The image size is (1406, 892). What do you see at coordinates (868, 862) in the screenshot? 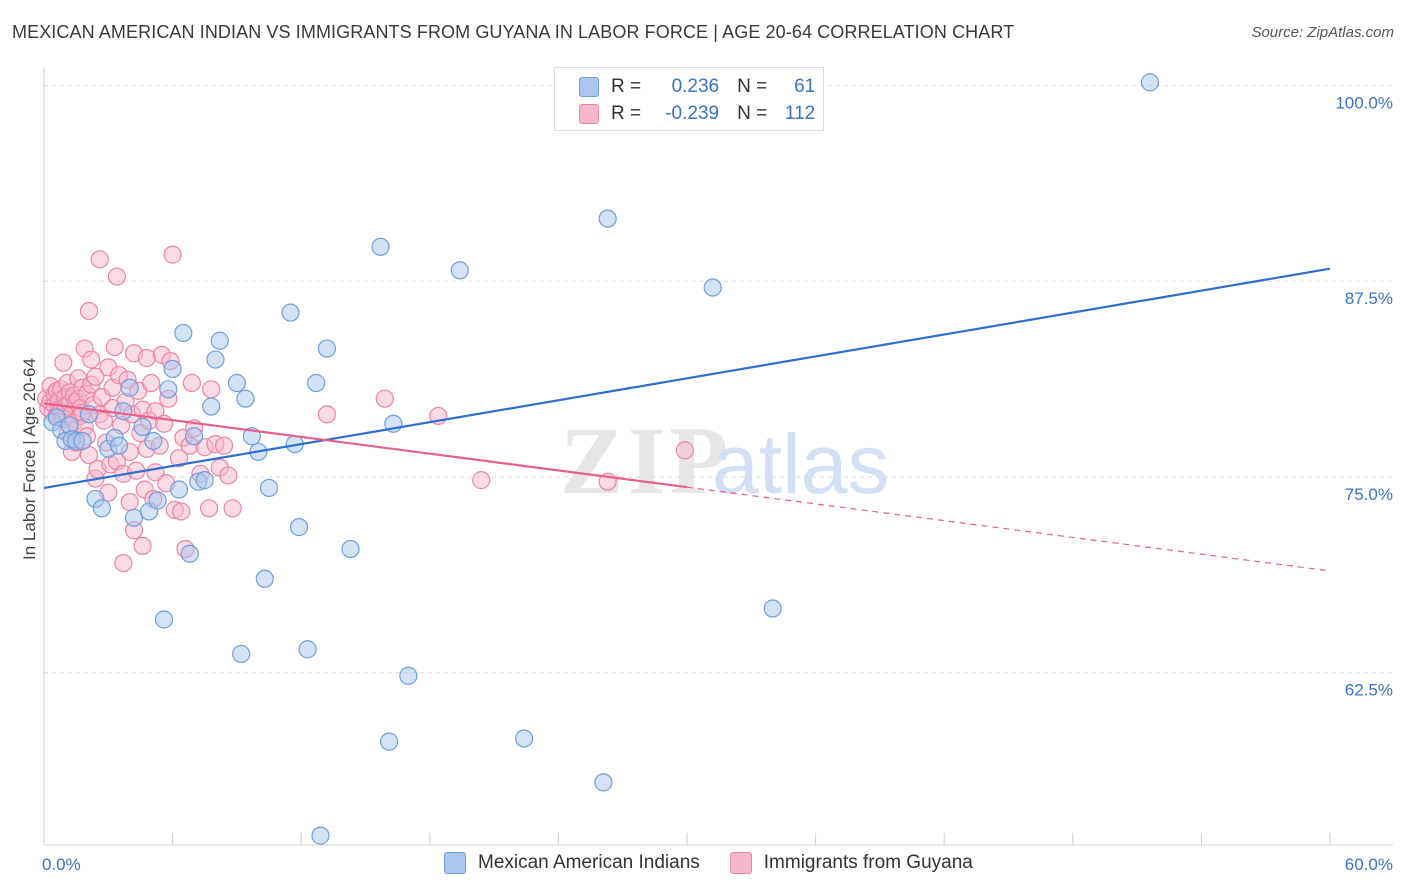
I see `legend-label: Immigrants from Guyana` at bounding box center [868, 862].